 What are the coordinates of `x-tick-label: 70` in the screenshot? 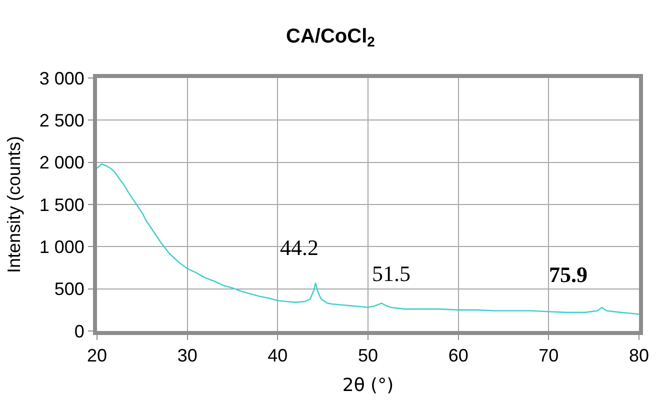 It's located at (548, 356).